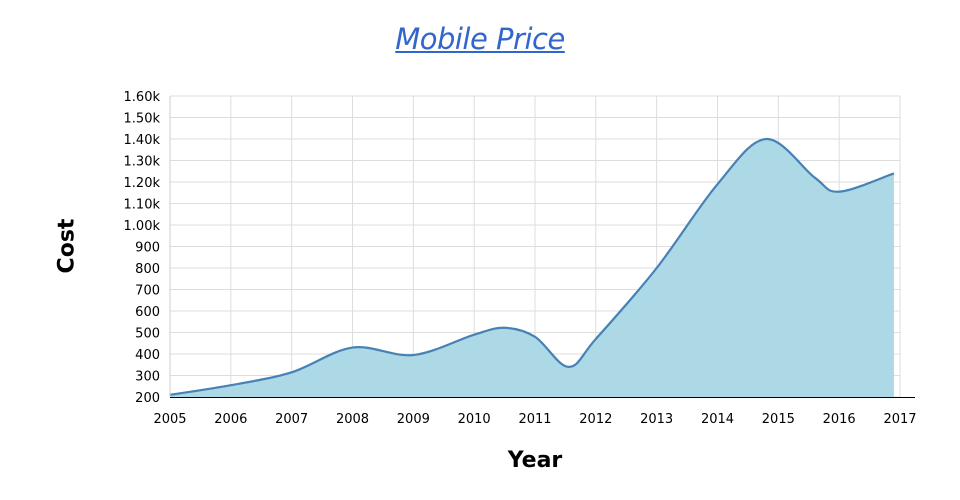 The image size is (960, 500). Describe the element at coordinates (535, 460) in the screenshot. I see `x-axis-title: Year` at that location.